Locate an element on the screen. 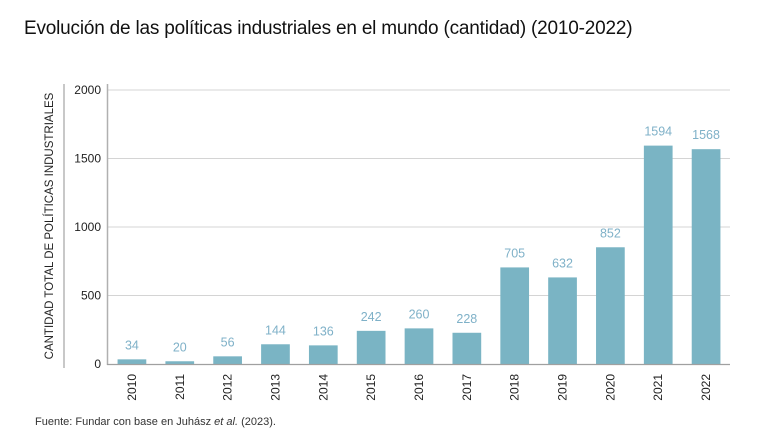 The image size is (760, 446). x-tick-label: 2013 is located at coordinates (275, 387).